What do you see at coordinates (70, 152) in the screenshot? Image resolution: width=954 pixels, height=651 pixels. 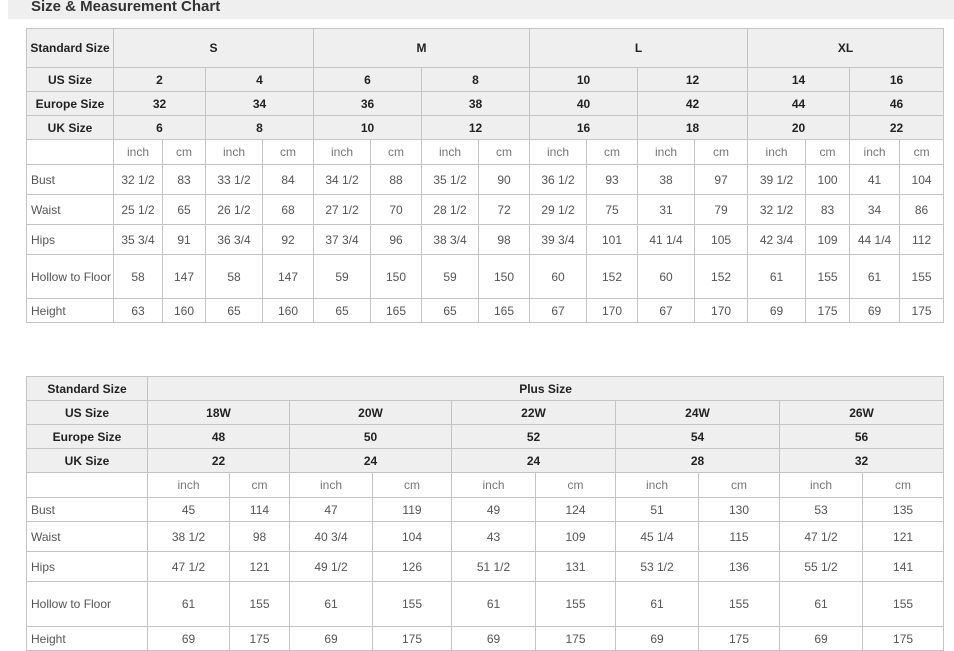 I see `units-empty` at bounding box center [70, 152].